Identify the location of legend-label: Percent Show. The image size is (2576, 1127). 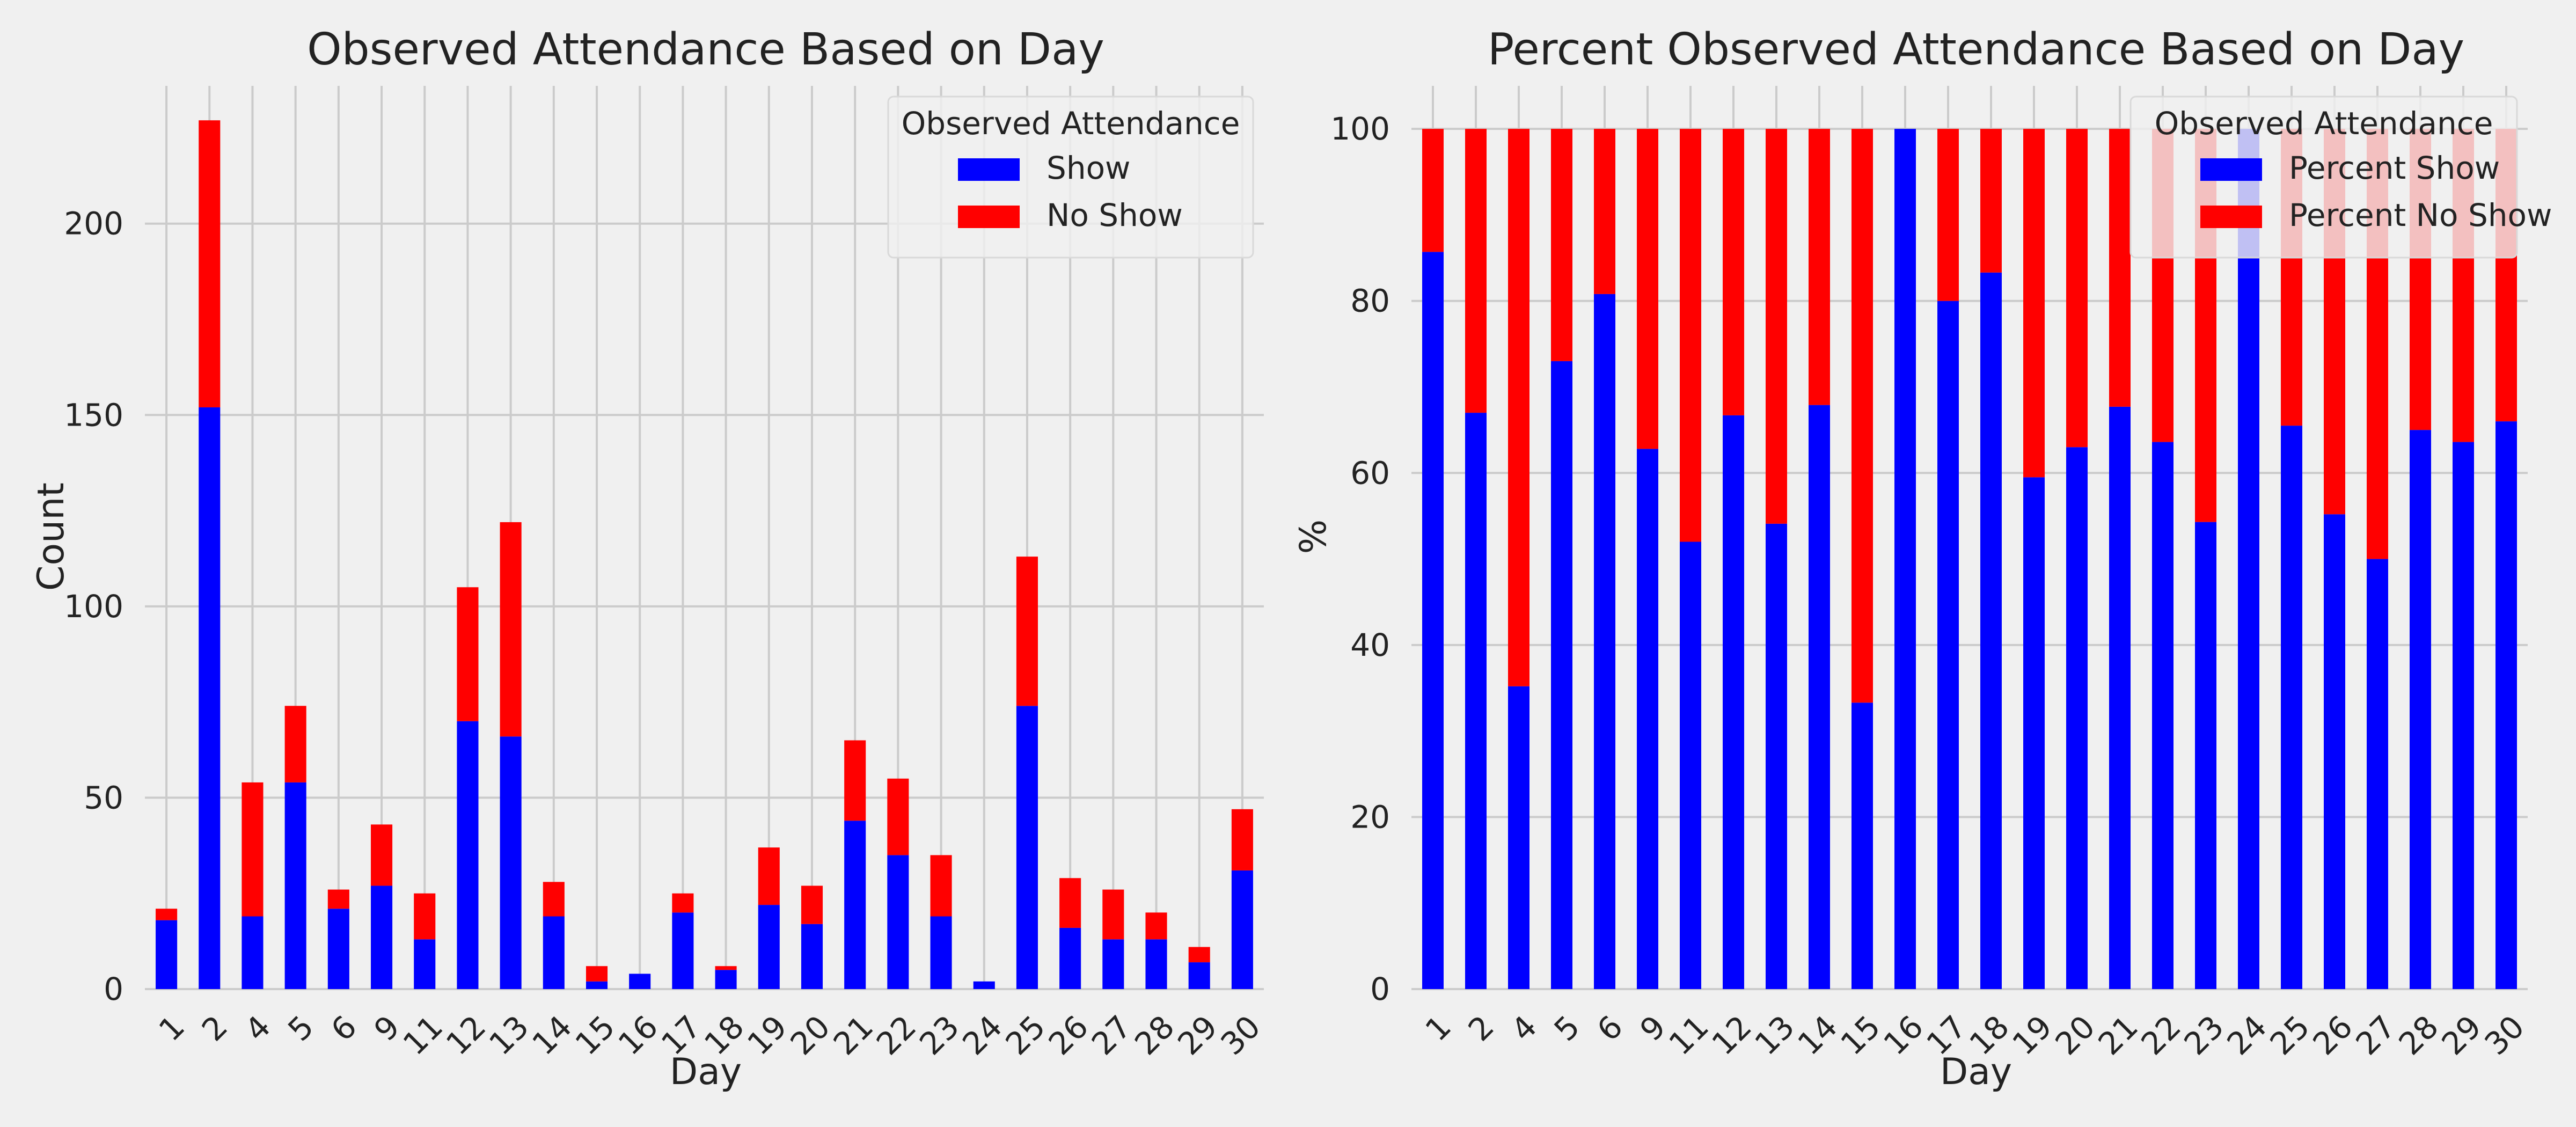
(2394, 168).